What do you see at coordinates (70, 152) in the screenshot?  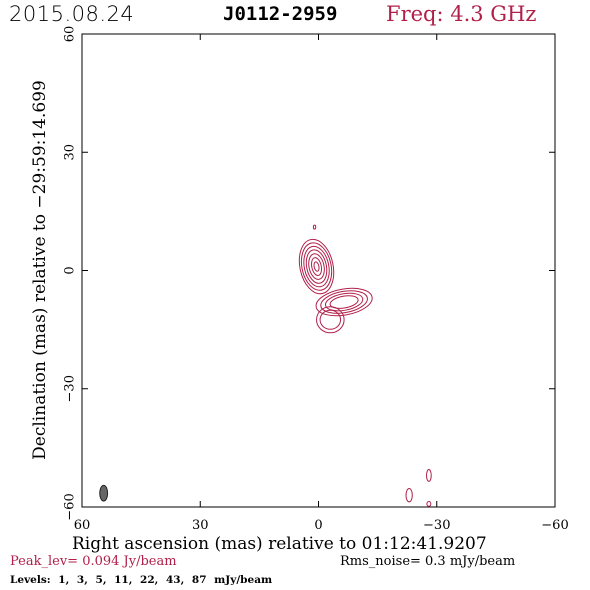 I see `y-tick-label: 30` at bounding box center [70, 152].